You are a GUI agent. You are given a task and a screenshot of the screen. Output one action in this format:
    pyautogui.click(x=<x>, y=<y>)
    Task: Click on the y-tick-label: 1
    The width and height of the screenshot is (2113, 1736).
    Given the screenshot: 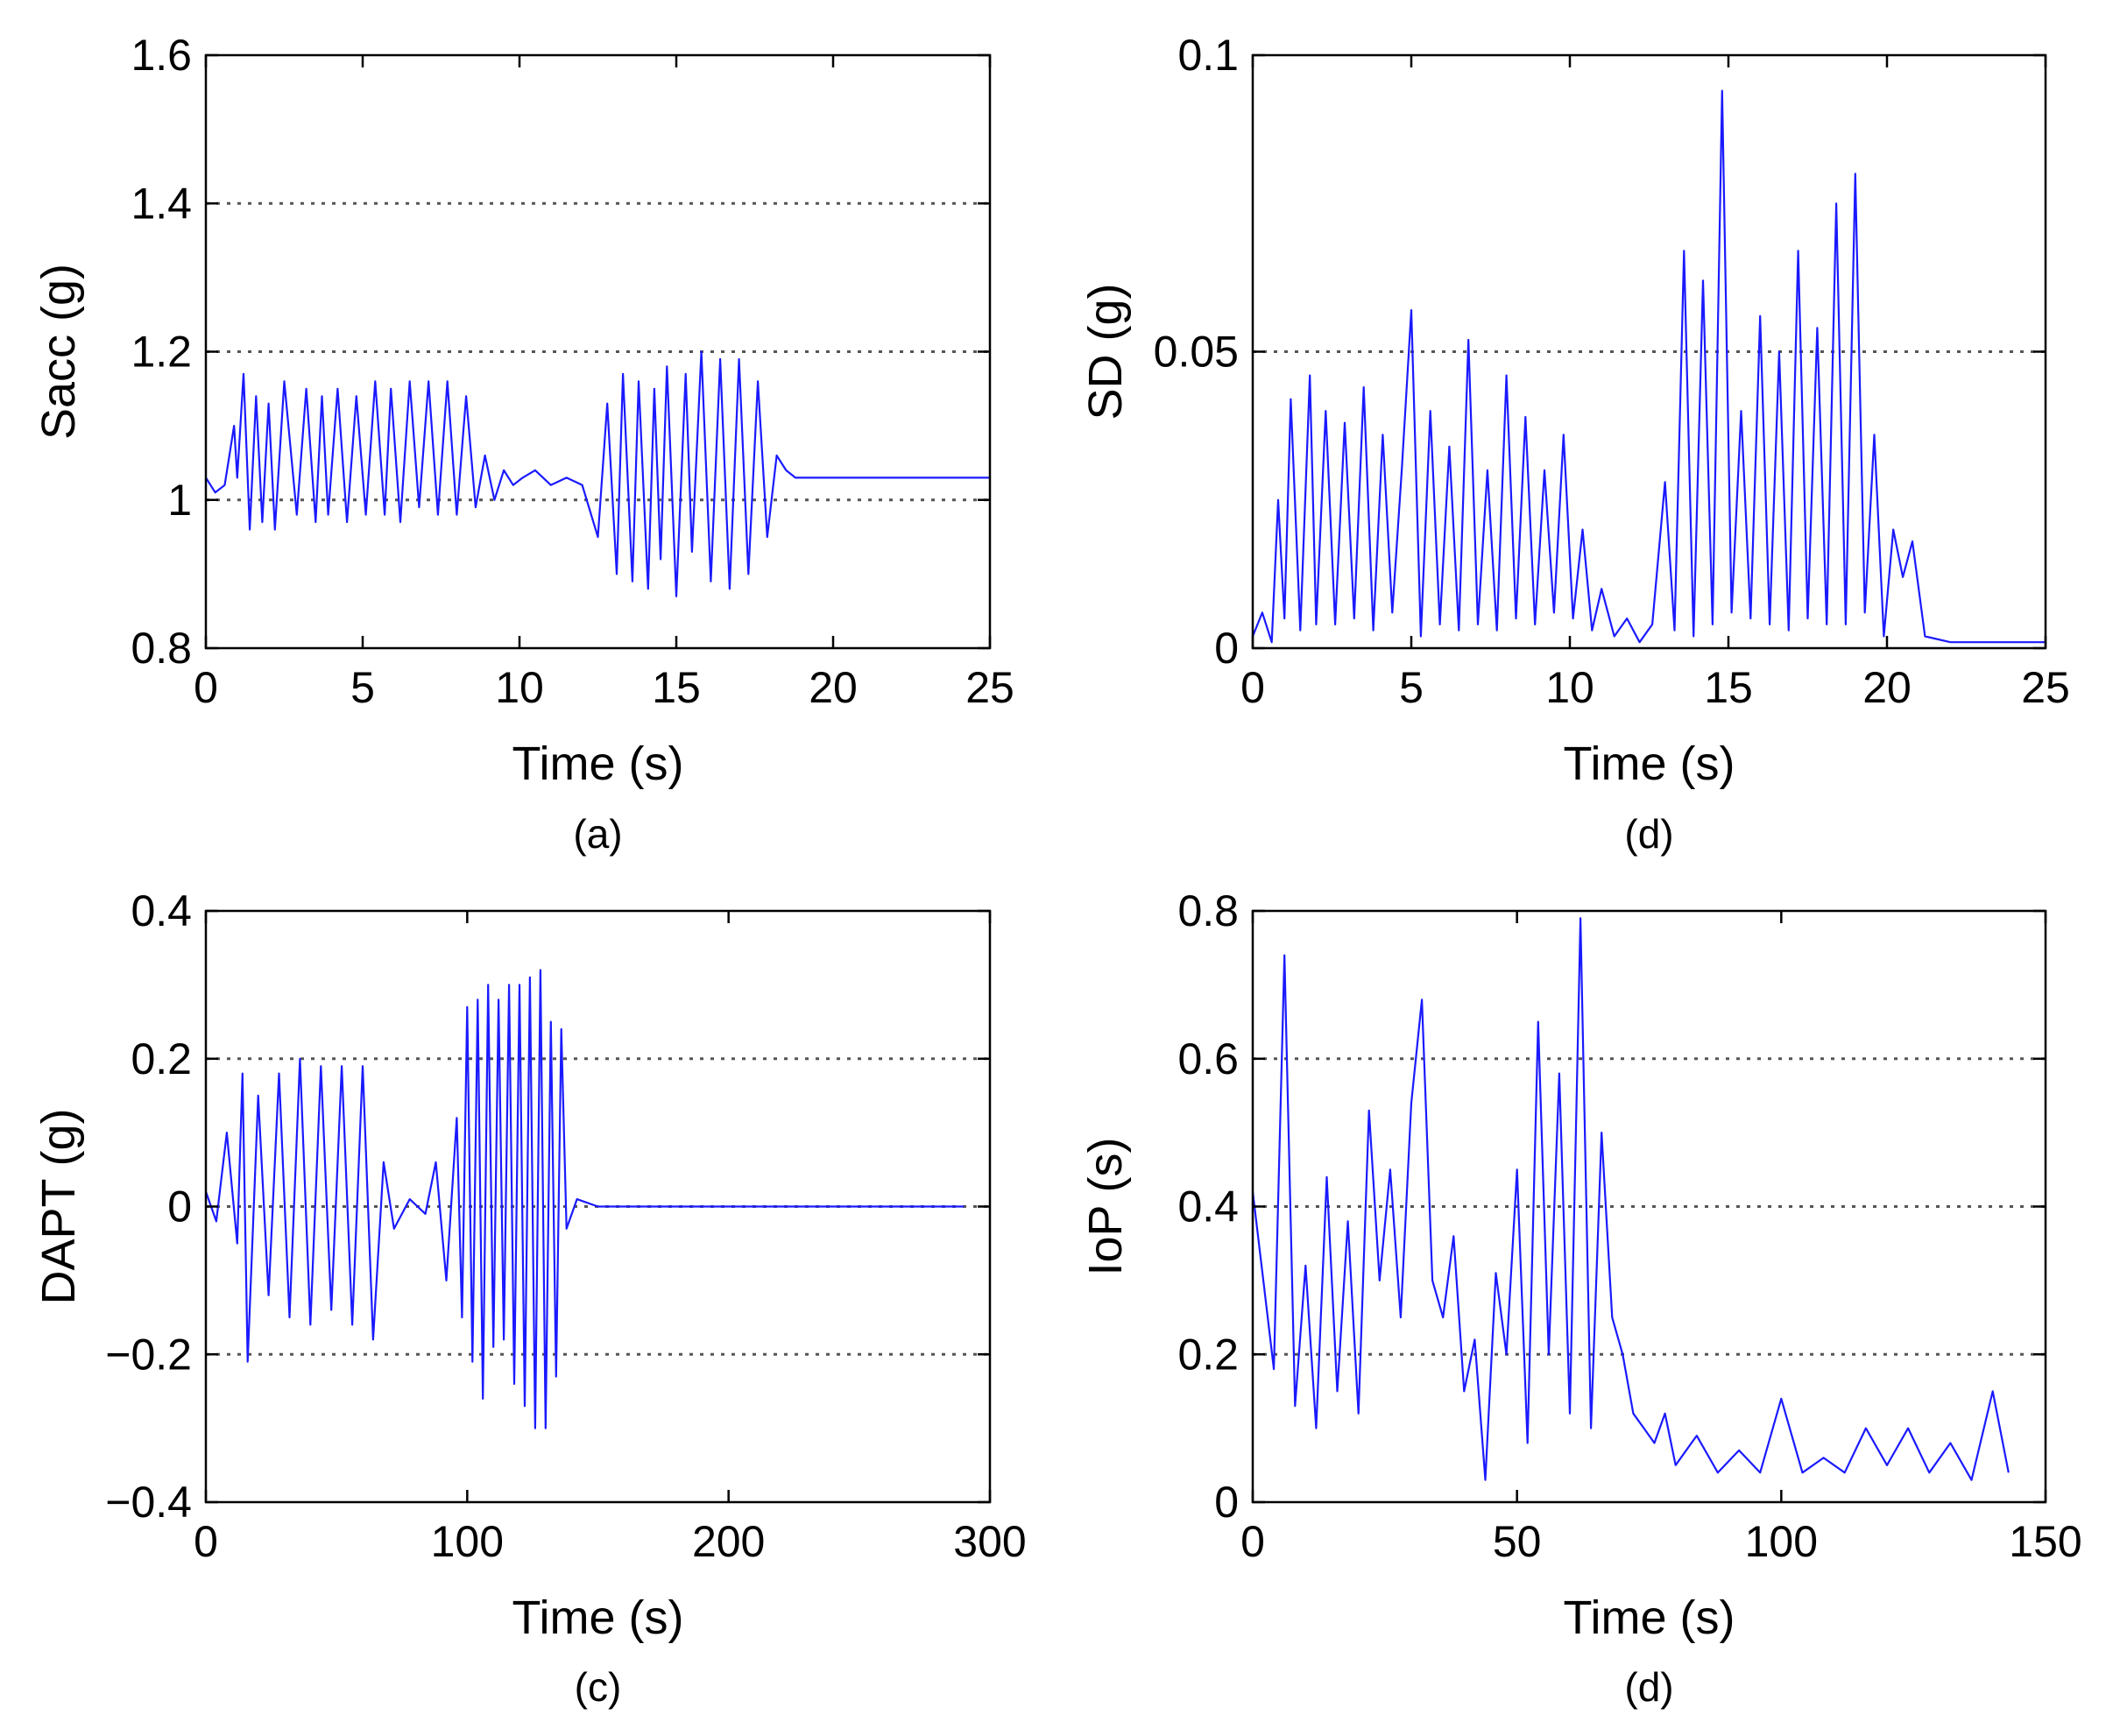 What is the action you would take?
    pyautogui.click(x=179, y=500)
    